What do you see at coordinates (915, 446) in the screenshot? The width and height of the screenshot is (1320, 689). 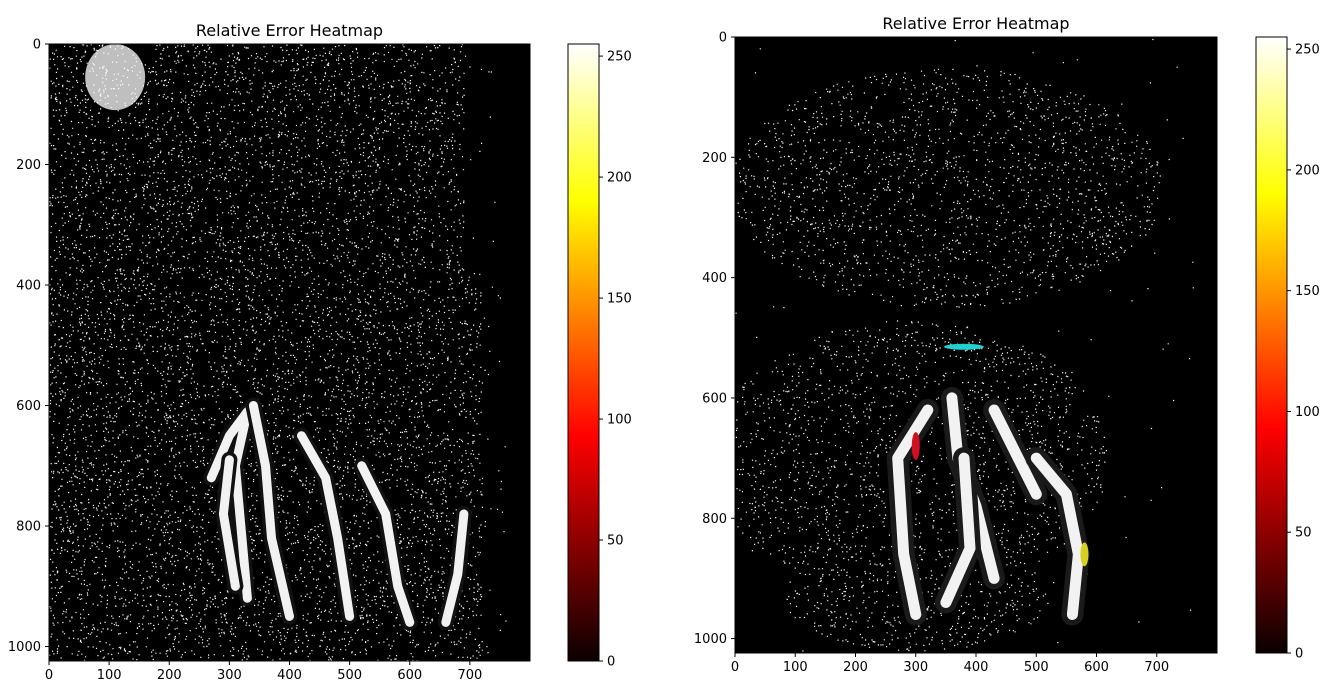 I see `red-artifact` at bounding box center [915, 446].